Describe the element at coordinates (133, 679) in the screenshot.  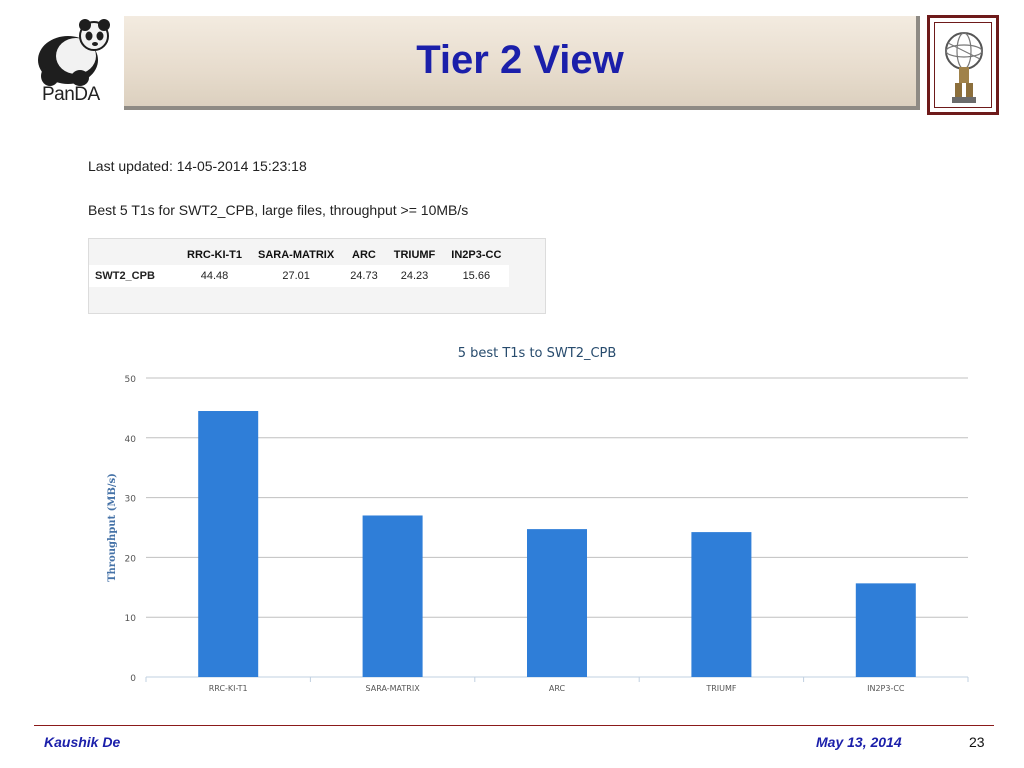
I see `y-tick-label: 0` at that location.